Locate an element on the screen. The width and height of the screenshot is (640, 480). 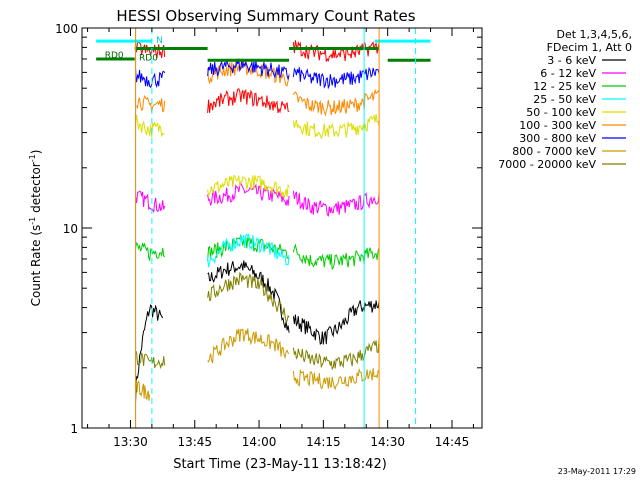
y-axis-label-sup2: -1 is located at coordinates (32, 158).